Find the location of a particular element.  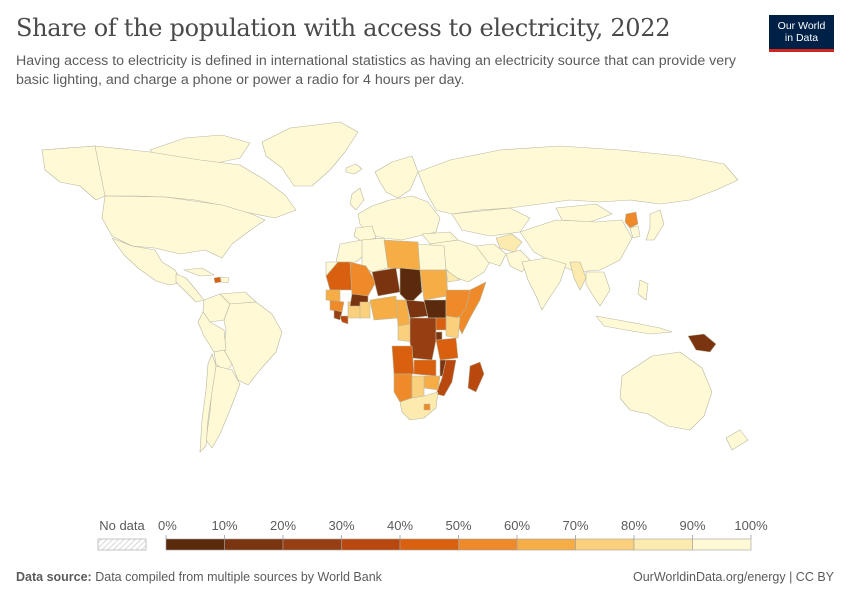

country-sudan is located at coordinates (434, 285).